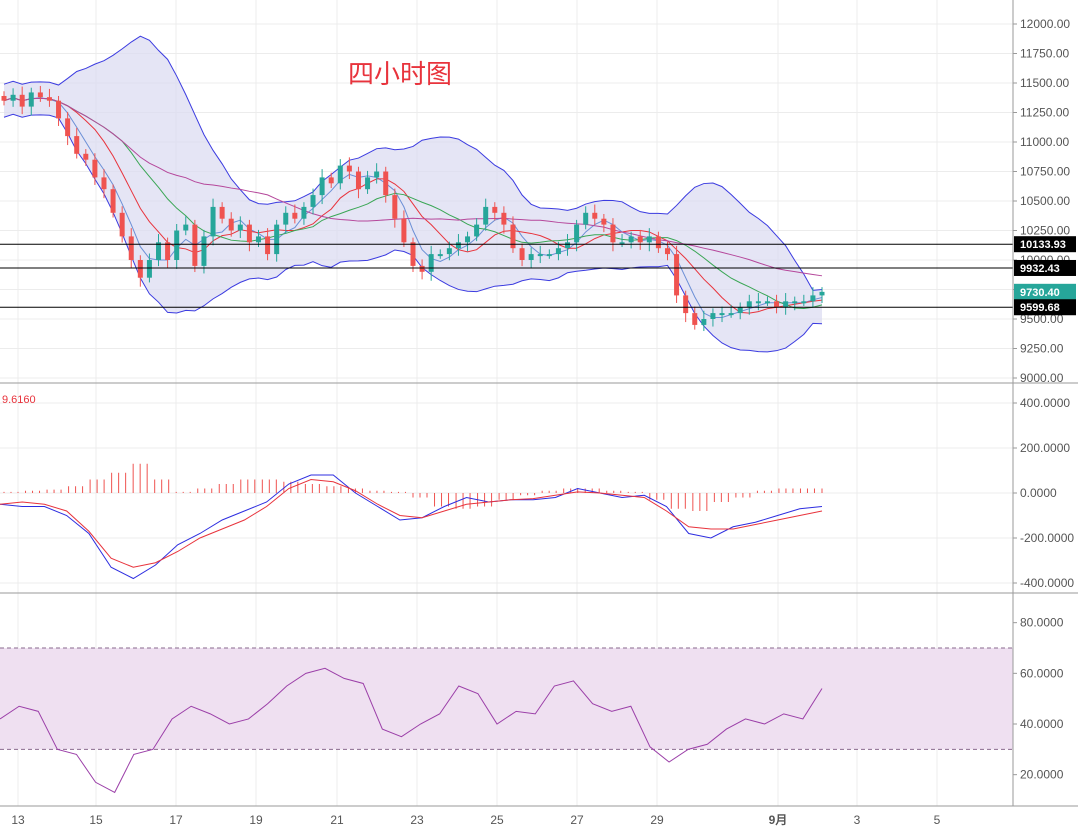 The image size is (1078, 827). I want to click on x-tick-label: 15, so click(96, 820).